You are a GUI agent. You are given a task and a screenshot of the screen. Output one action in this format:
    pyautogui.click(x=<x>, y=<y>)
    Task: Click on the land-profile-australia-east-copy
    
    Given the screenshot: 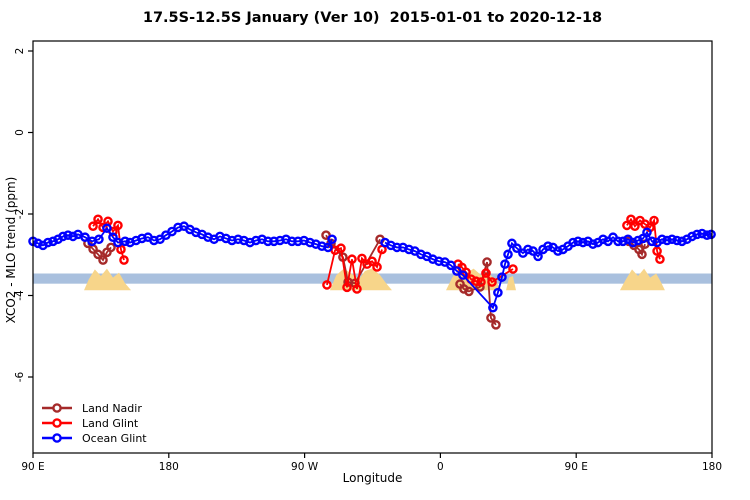 What is the action you would take?
    pyautogui.click(x=642, y=279)
    